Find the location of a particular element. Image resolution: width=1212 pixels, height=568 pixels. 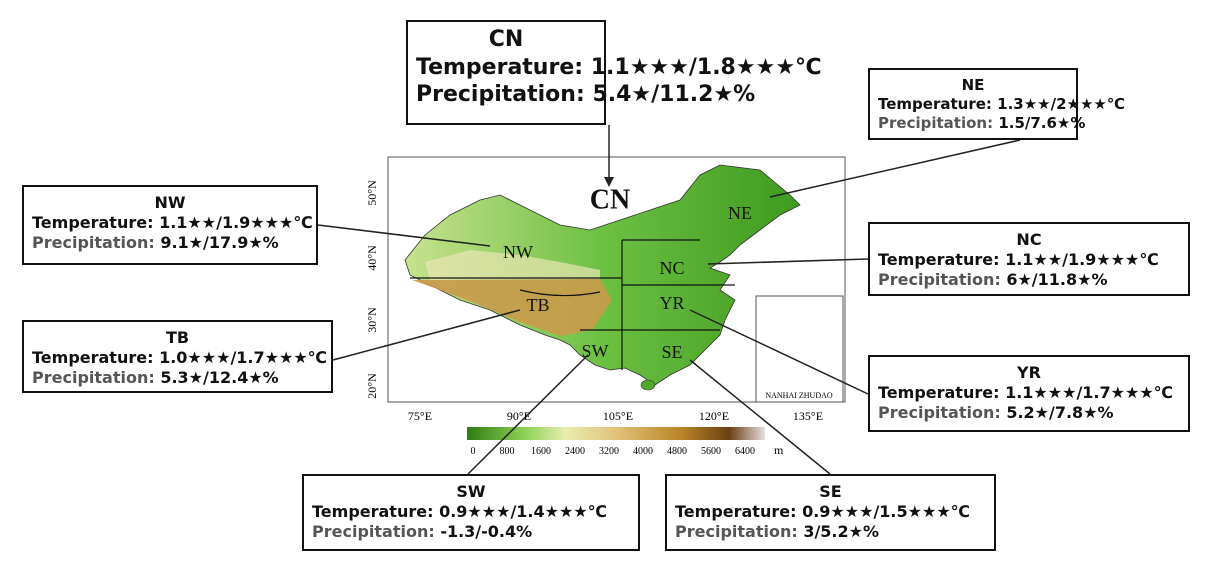

colorbar-label: 6400 is located at coordinates (745, 451).